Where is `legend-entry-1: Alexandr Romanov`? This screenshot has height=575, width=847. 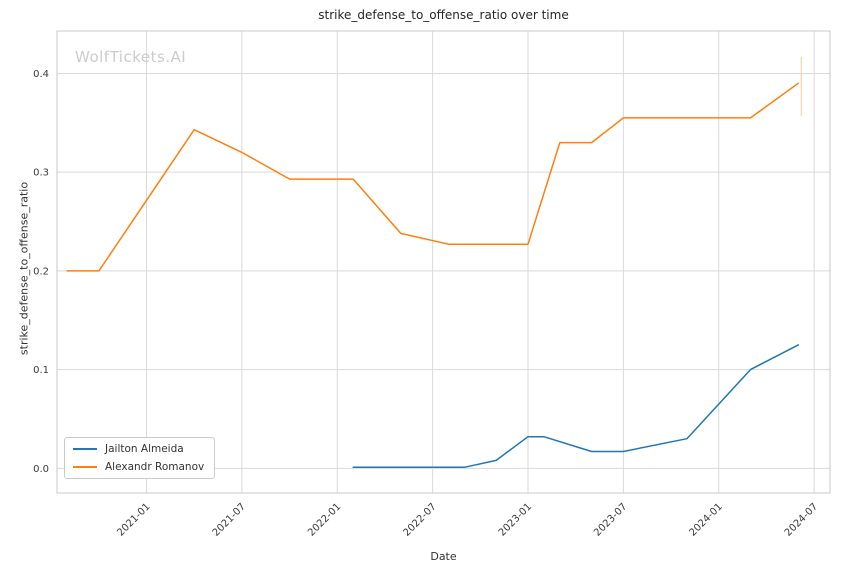 legend-entry-1: Alexandr Romanov is located at coordinates (138, 467).